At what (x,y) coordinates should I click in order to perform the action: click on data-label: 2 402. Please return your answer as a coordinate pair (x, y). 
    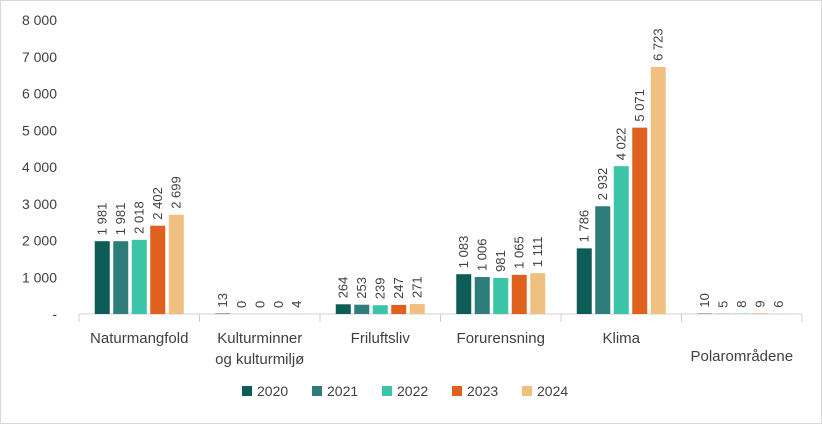
    Looking at the image, I should click on (157, 203).